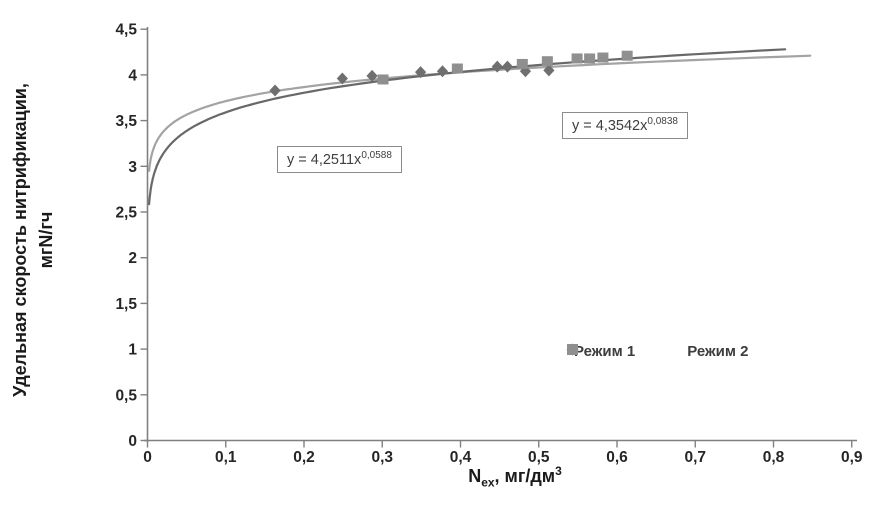 This screenshot has height=510, width=894. What do you see at coordinates (382, 457) in the screenshot?
I see `x-tick-label: 0,3` at bounding box center [382, 457].